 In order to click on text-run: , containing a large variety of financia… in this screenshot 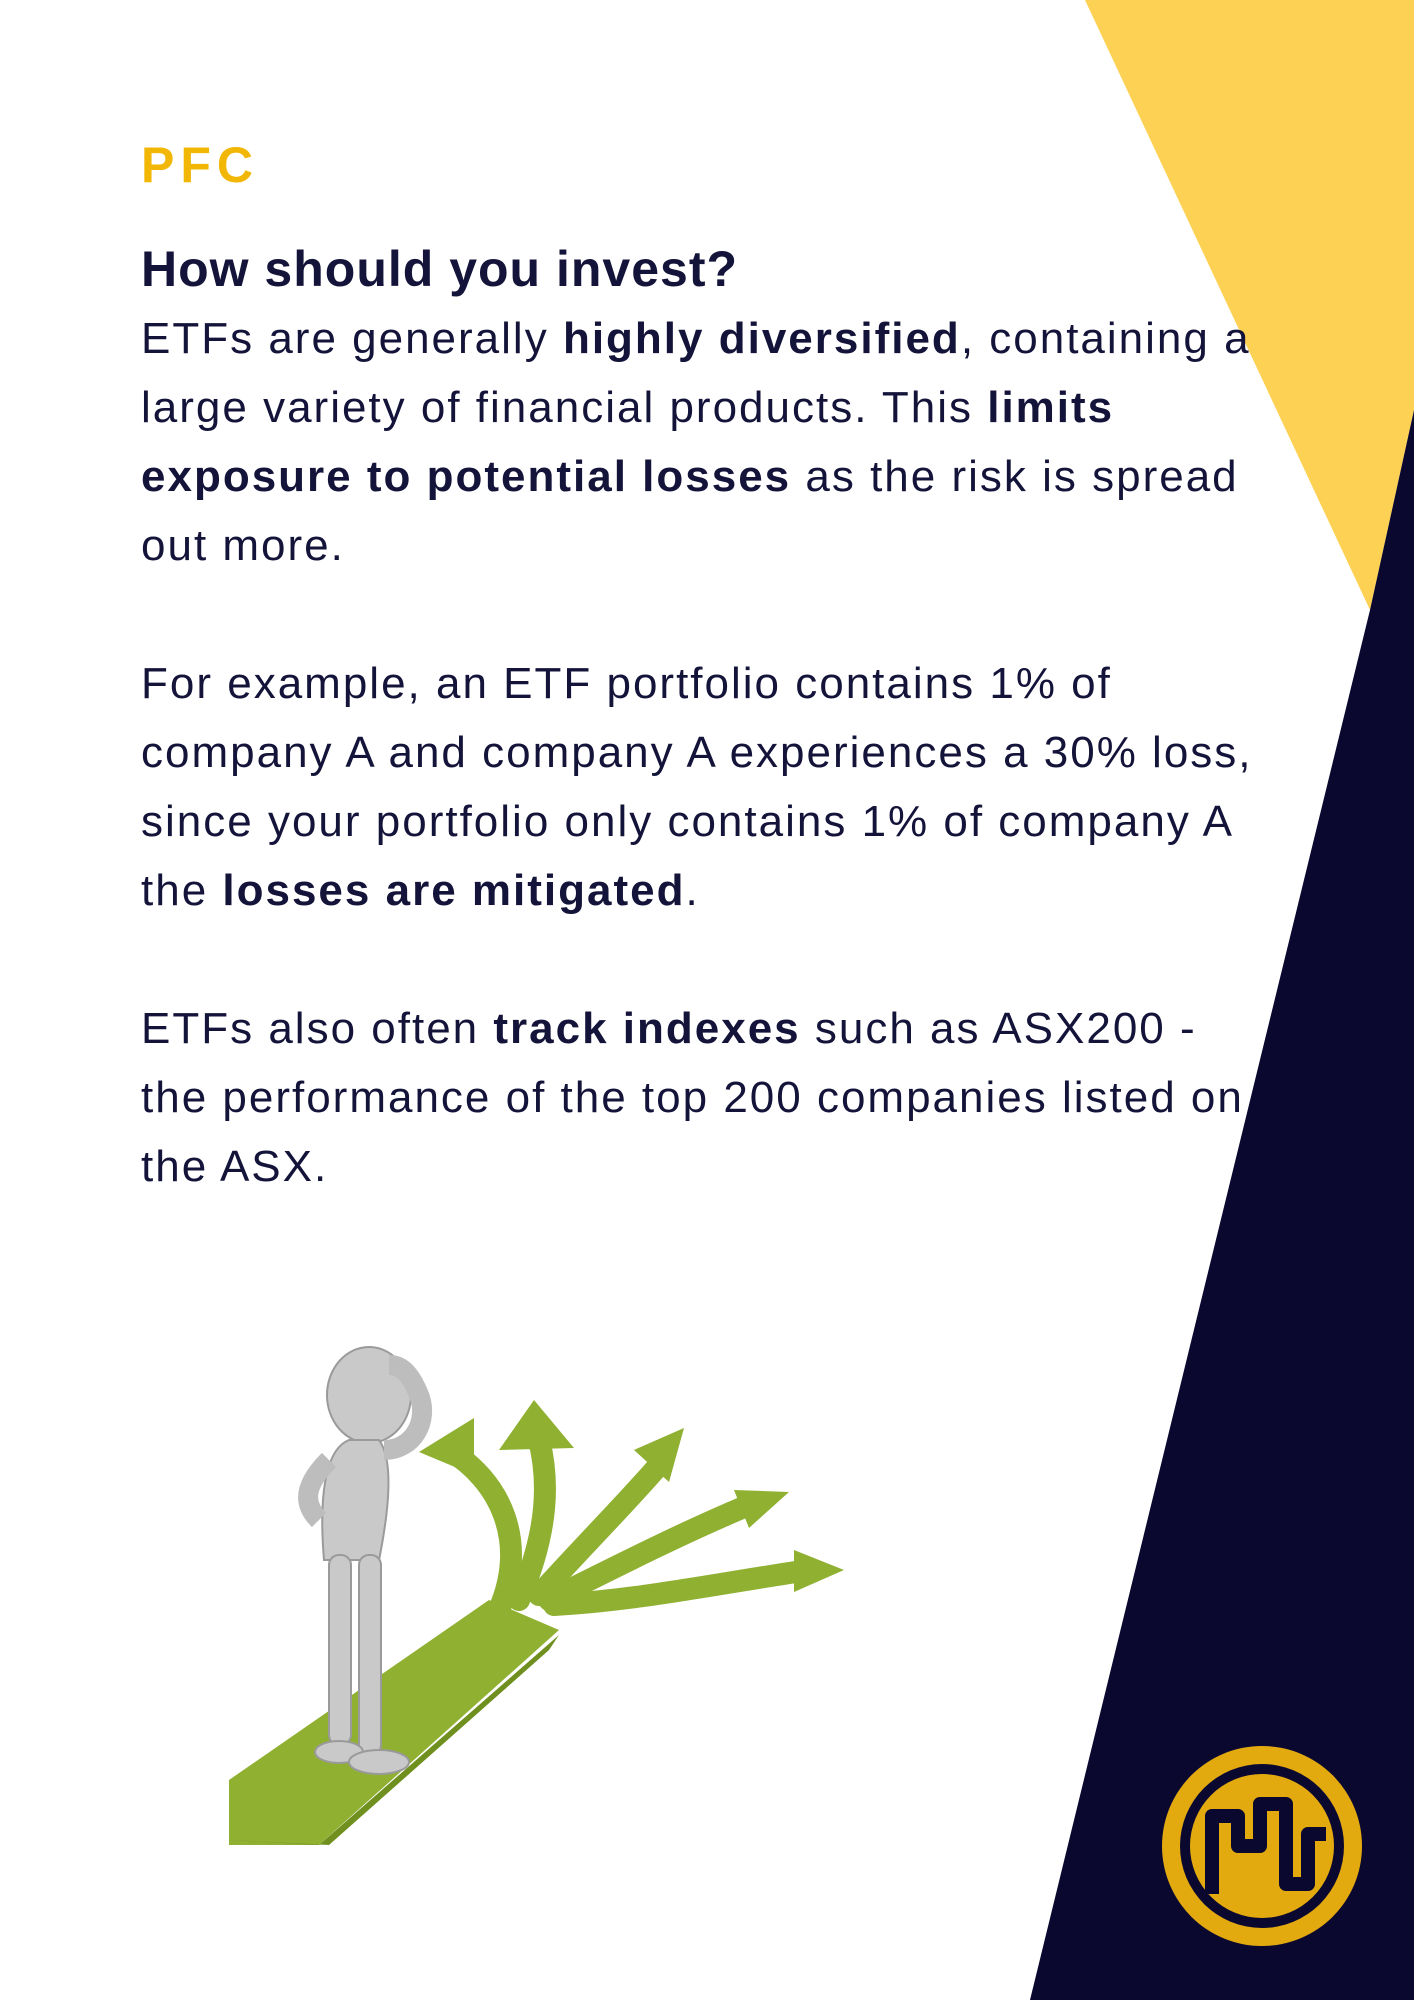, I will do `click(696, 373)`.